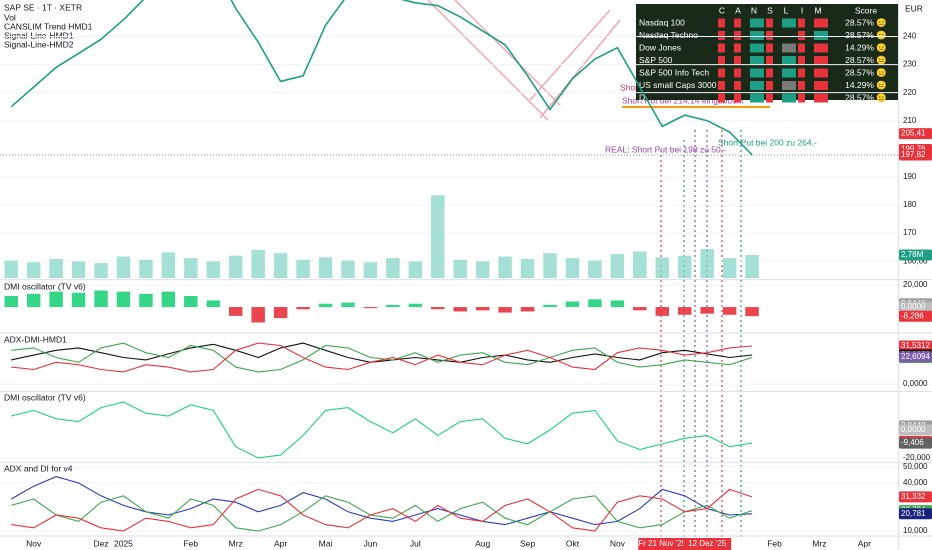 This screenshot has width=932, height=550. Describe the element at coordinates (665, 149) in the screenshot. I see `annotation: REAL: Short Put bei 198 zu 50,-` at that location.